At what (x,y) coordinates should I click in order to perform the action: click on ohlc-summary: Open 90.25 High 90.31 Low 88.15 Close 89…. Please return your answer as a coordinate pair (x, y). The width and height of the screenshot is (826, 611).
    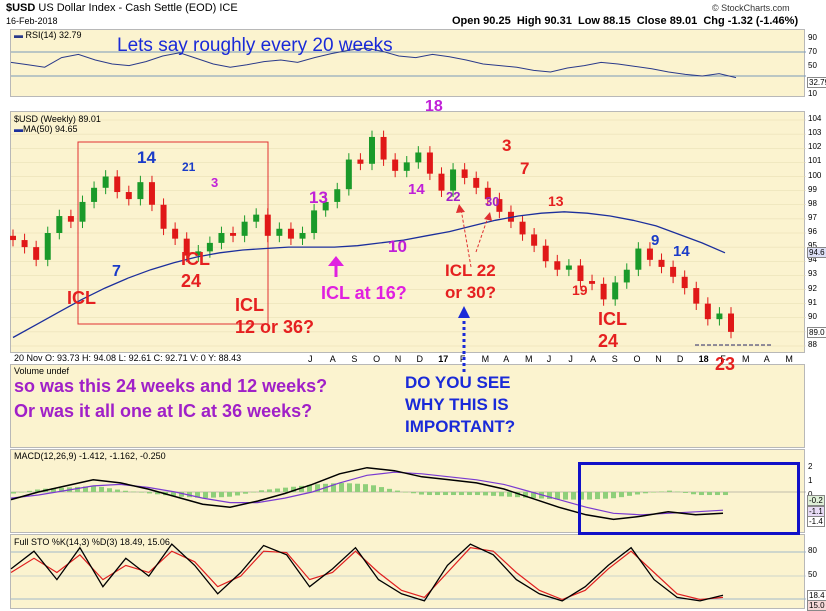
    Looking at the image, I should click on (625, 21).